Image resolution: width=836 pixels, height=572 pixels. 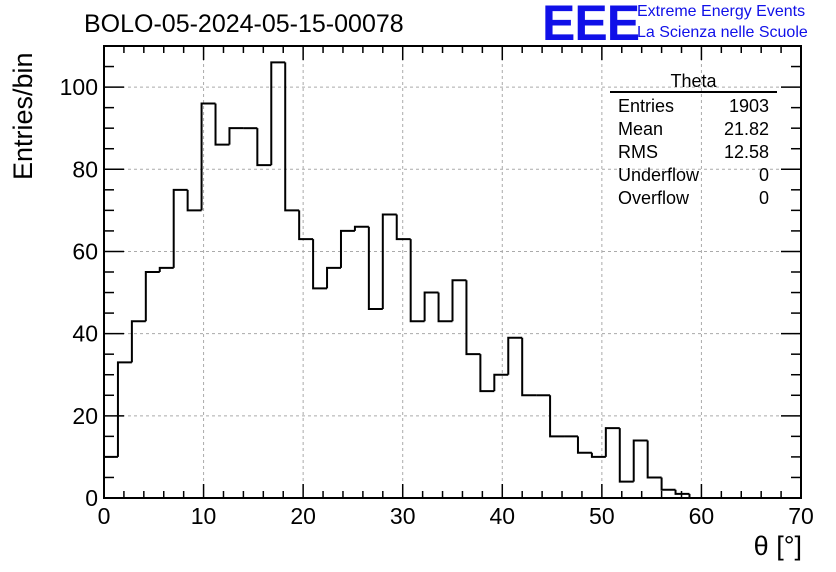 I want to click on y-tick-label: 60, so click(x=85, y=251).